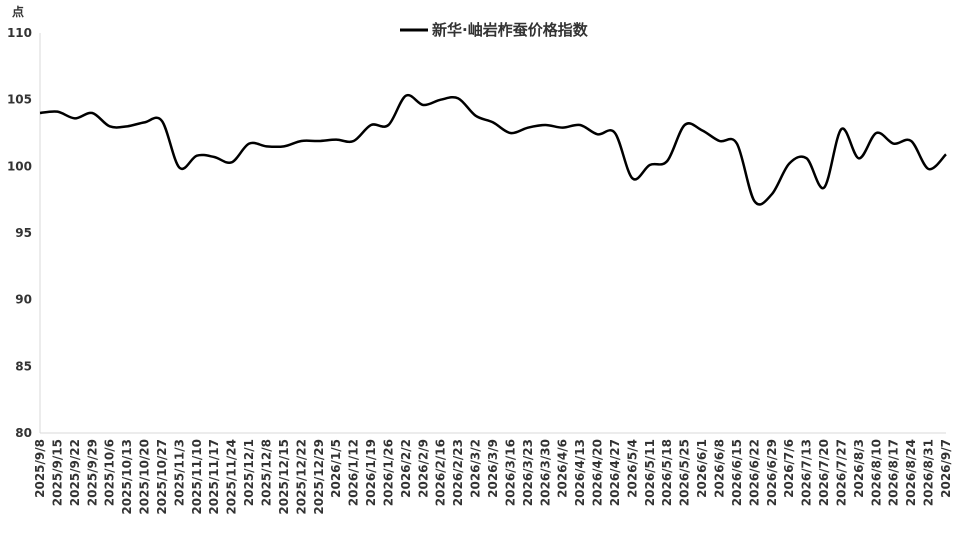 Image resolution: width=960 pixels, height=552 pixels. What do you see at coordinates (807, 472) in the screenshot?
I see `x-tick-label: 2026/7/13` at bounding box center [807, 472].